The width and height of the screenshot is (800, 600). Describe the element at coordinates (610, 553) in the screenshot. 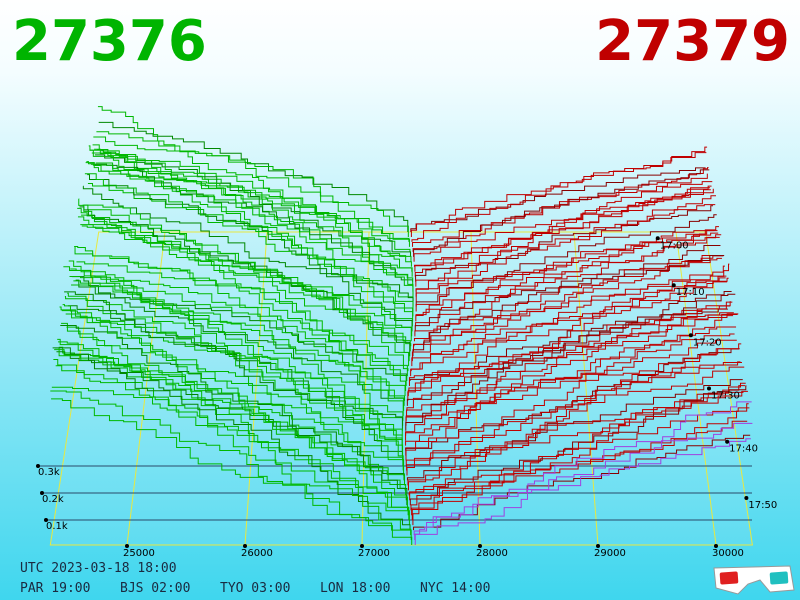

I see `price-label: 29000` at that location.